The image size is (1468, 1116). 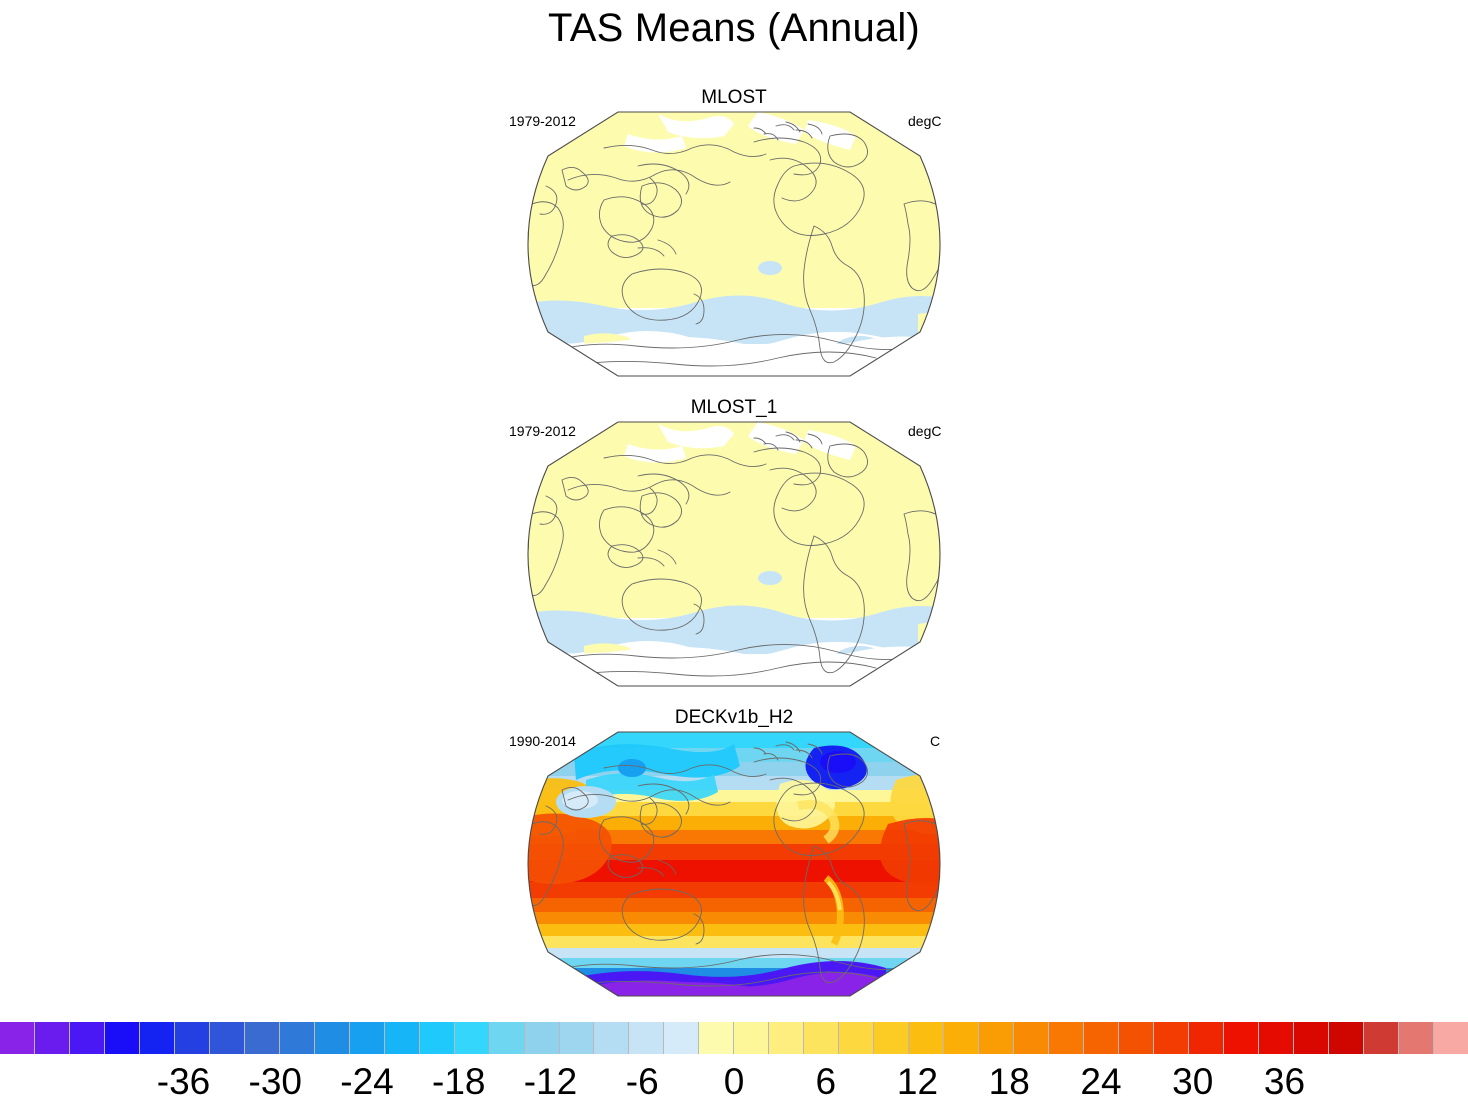 What do you see at coordinates (459, 1081) in the screenshot?
I see `colorbar-tick-label: -18` at bounding box center [459, 1081].